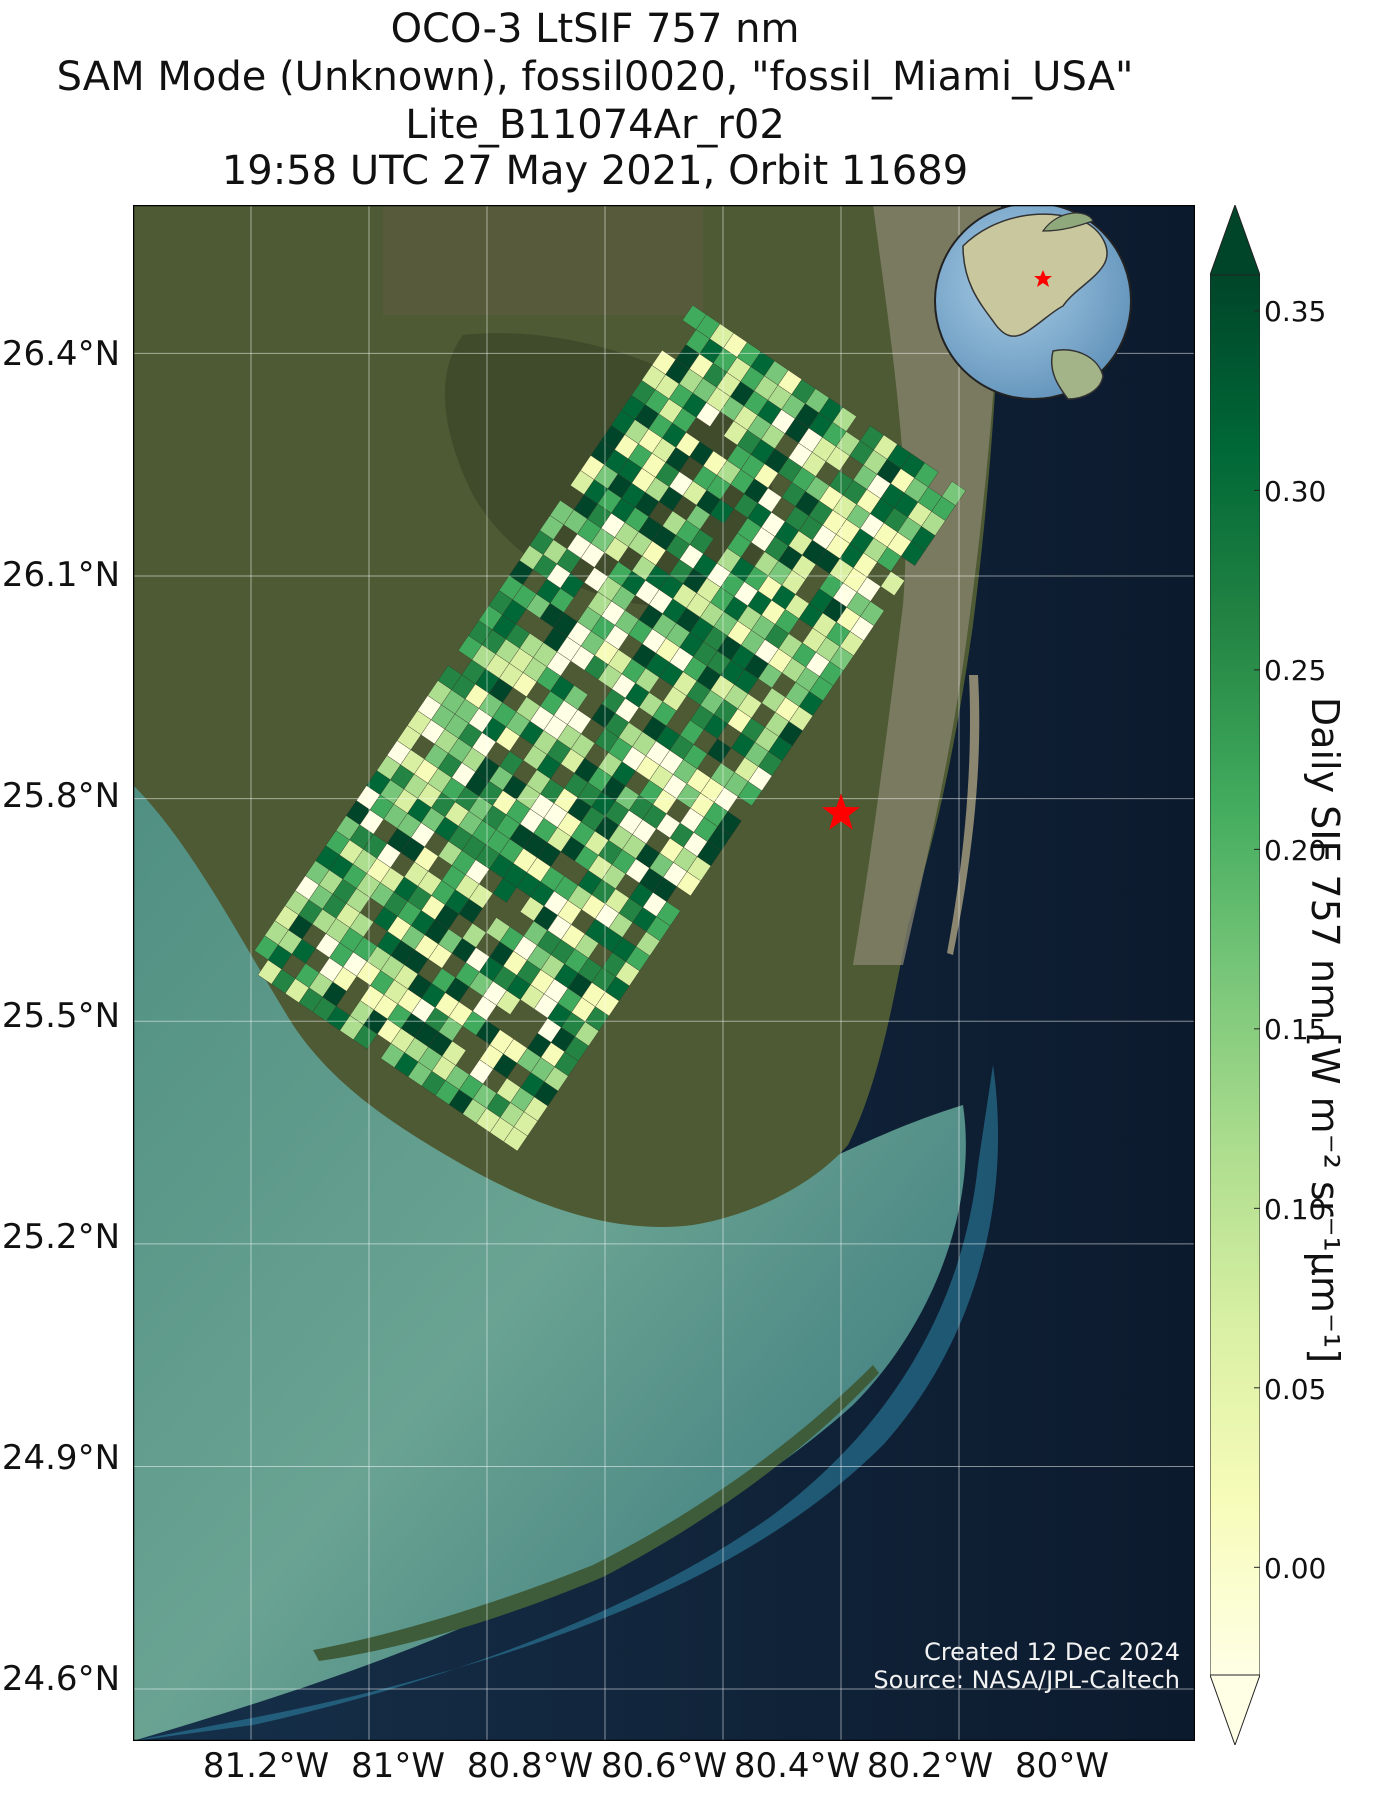 This screenshot has width=1392, height=1795. I want to click on credit-created: Created 12 Dec 2024, so click(1052, 1652).